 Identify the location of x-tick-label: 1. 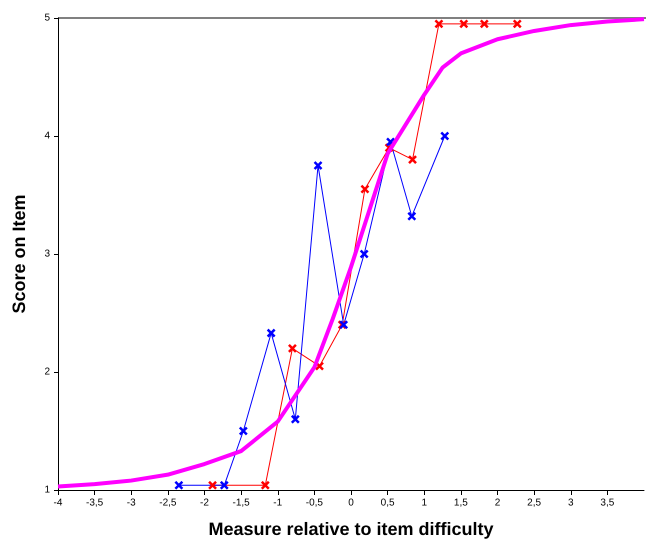
(424, 503).